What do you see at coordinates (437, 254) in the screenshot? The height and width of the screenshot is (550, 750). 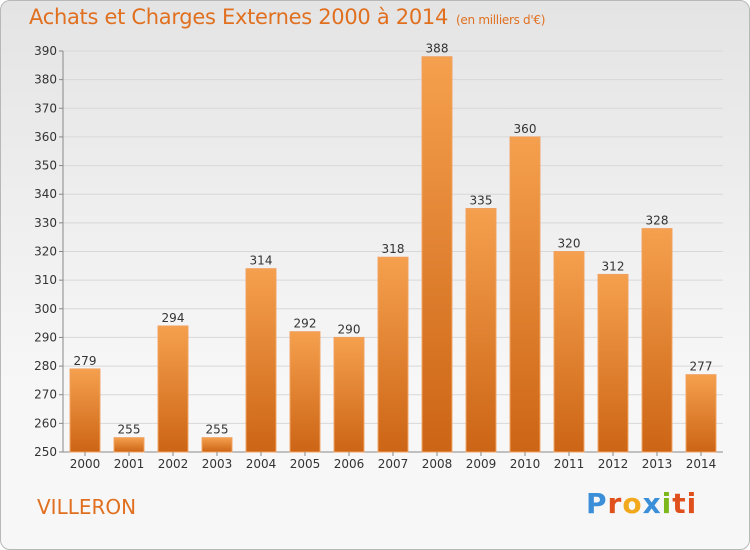 I see `bar-2008` at bounding box center [437, 254].